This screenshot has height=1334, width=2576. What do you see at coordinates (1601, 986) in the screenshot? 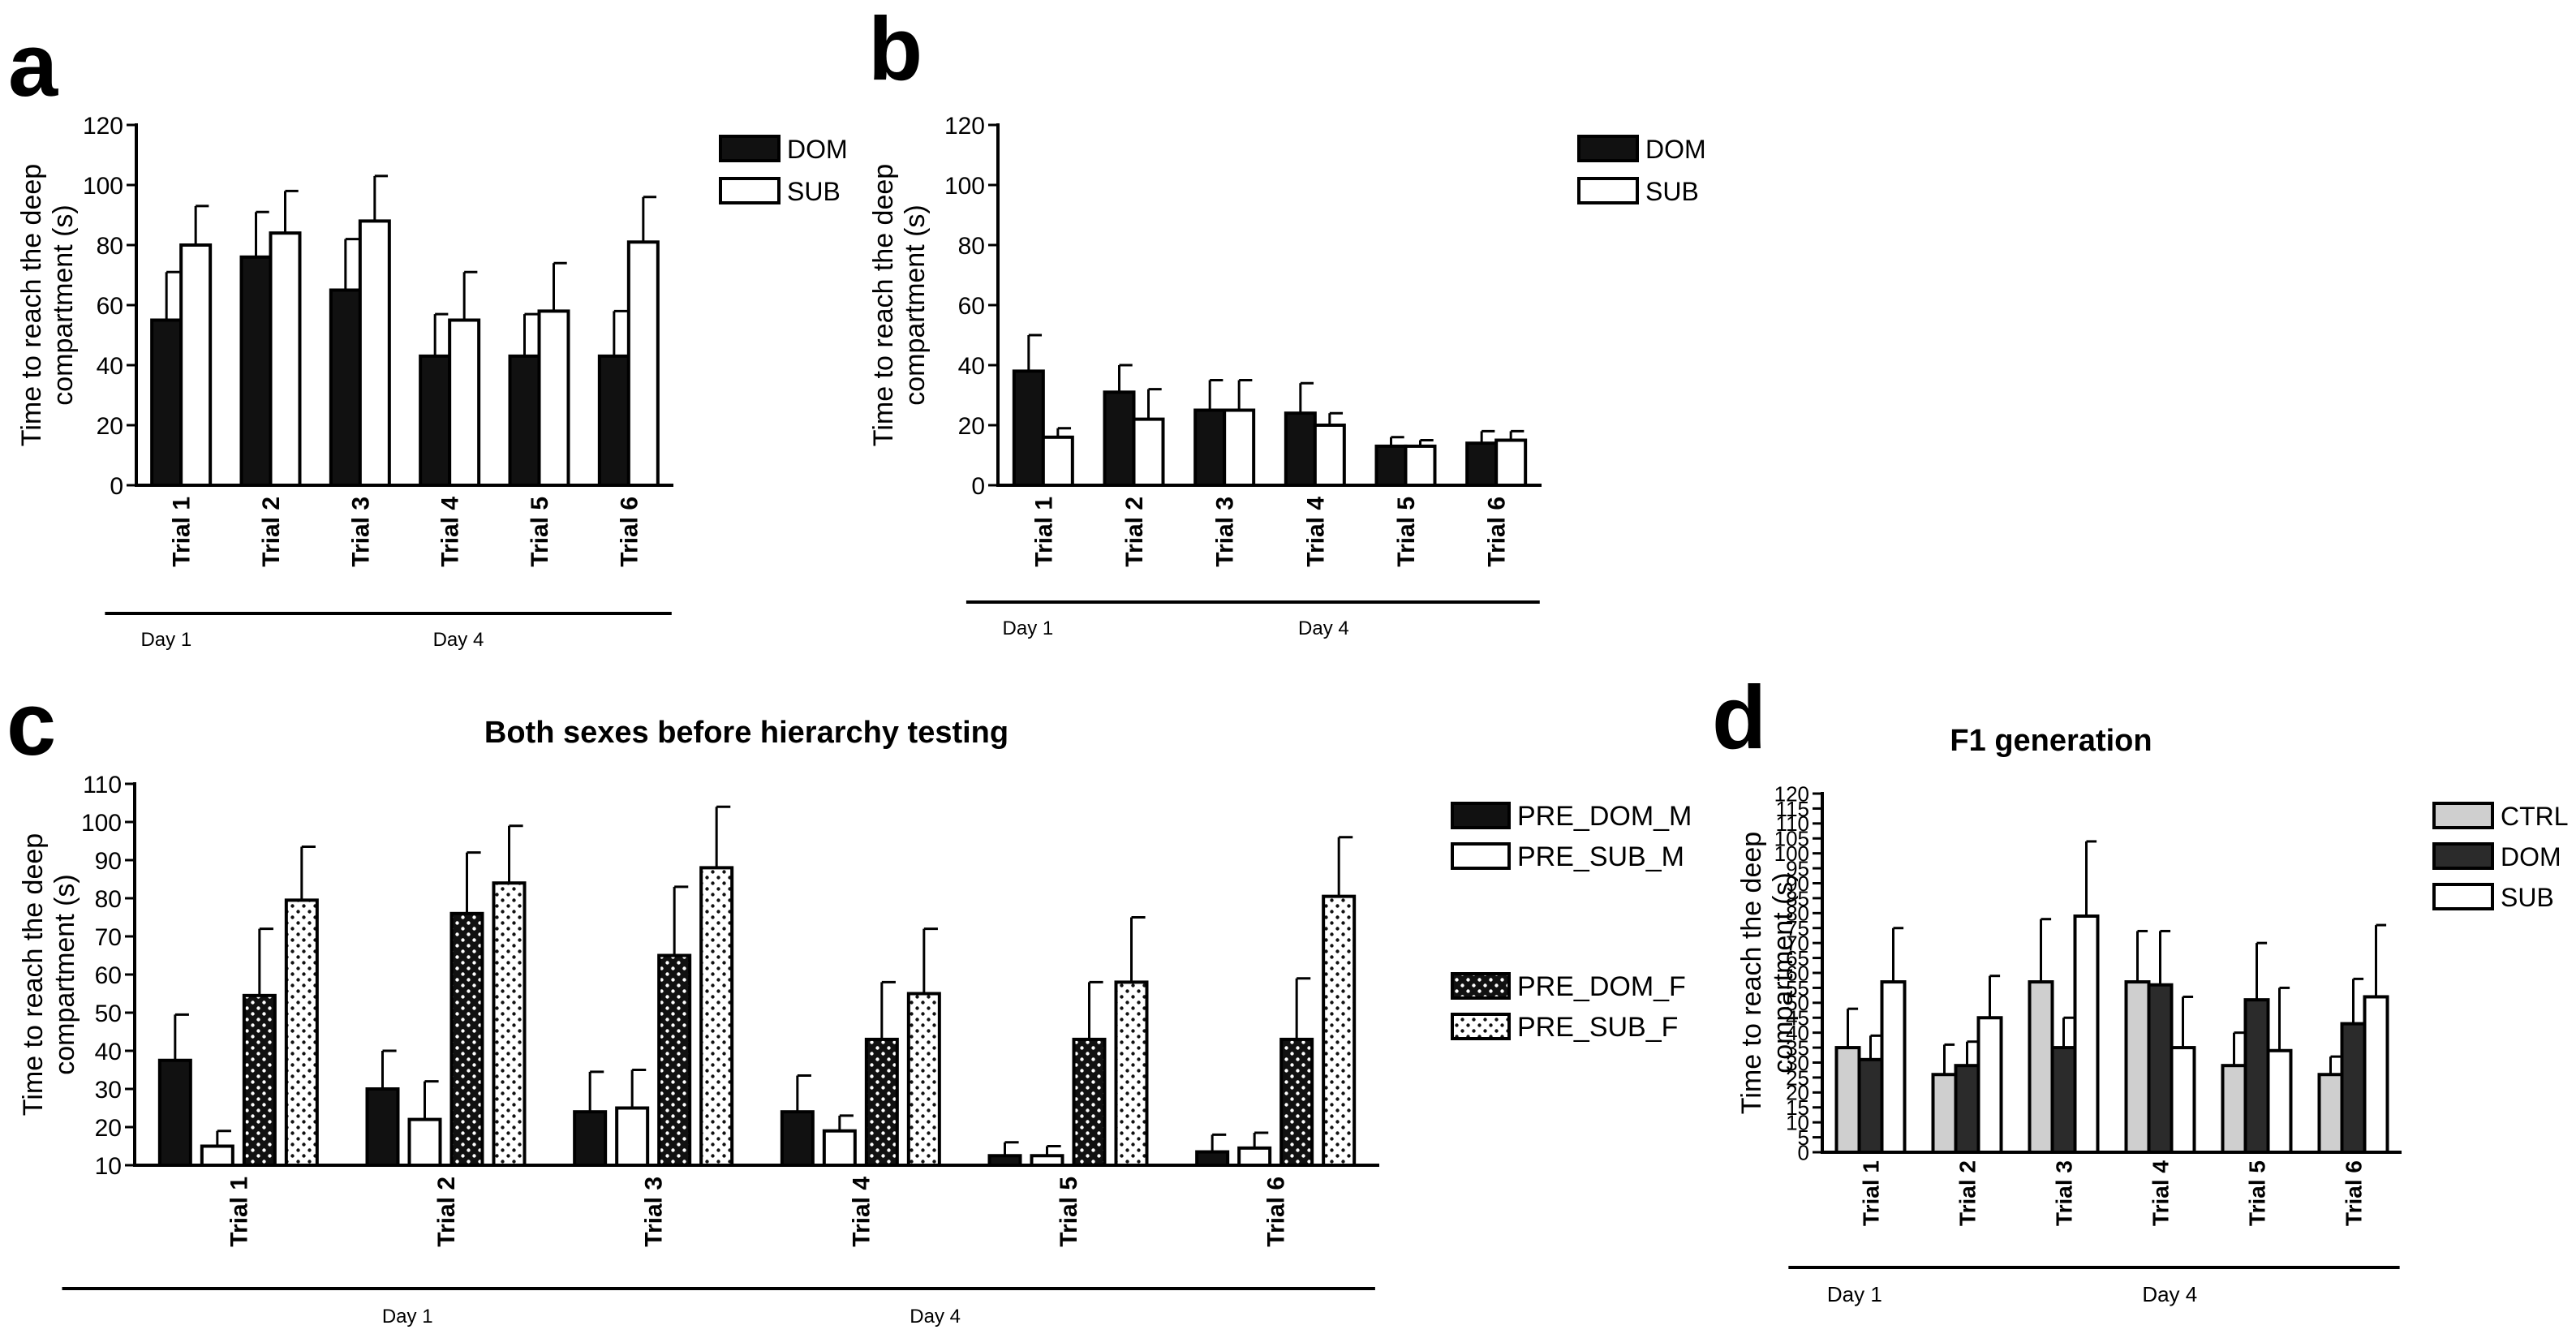
I see `legend-label: PRE_DOM_F` at bounding box center [1601, 986].